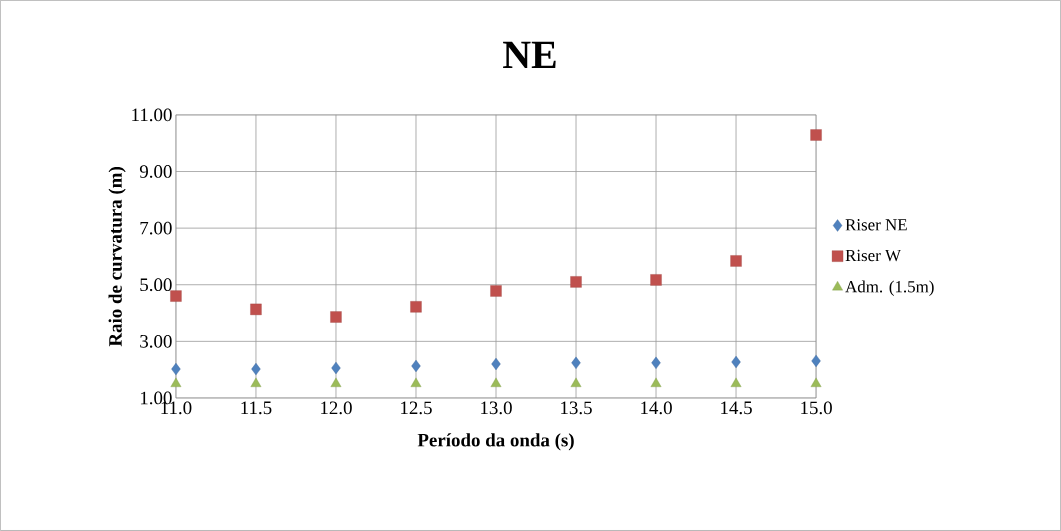  I want to click on legend-label: Adm. (1.5m), so click(889, 288).